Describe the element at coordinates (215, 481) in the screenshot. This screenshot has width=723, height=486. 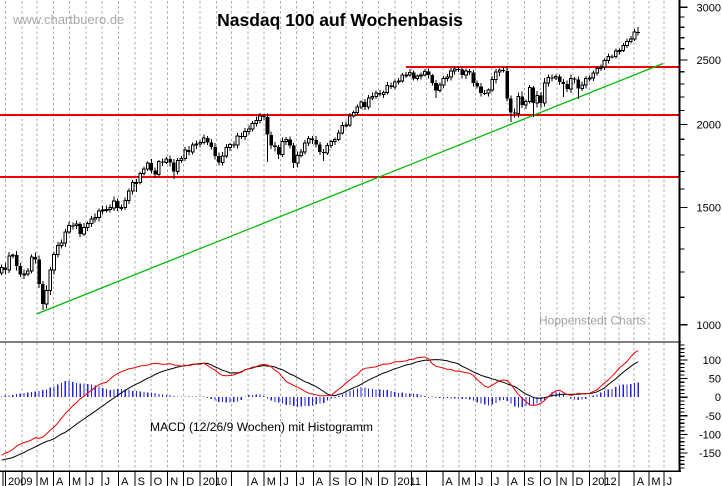
I see `svg-text: 2010` at that location.